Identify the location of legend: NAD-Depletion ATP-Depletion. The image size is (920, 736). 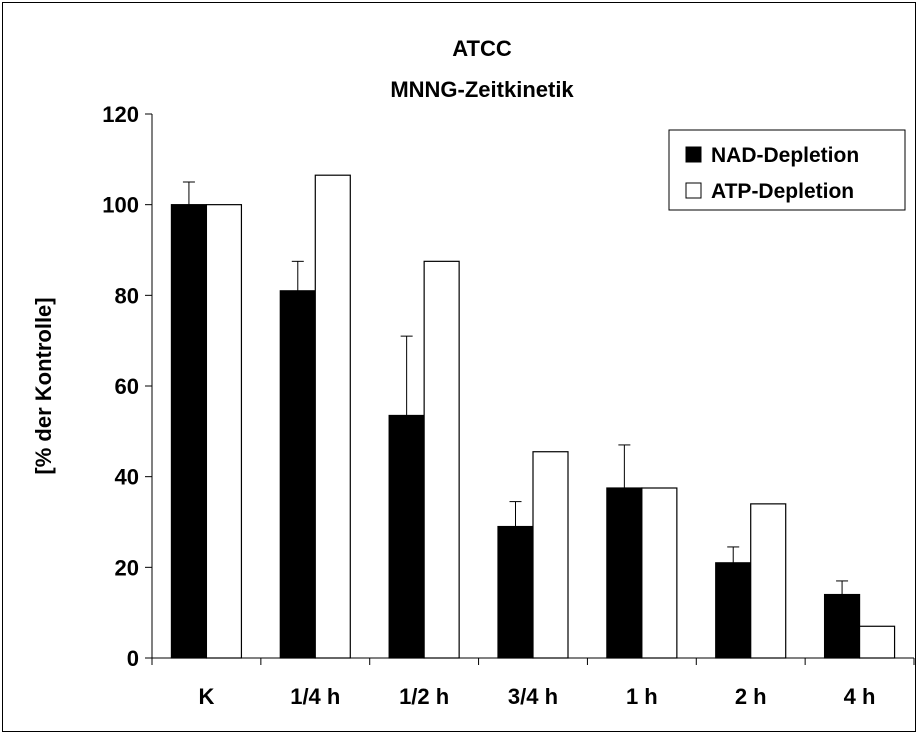
(787, 170).